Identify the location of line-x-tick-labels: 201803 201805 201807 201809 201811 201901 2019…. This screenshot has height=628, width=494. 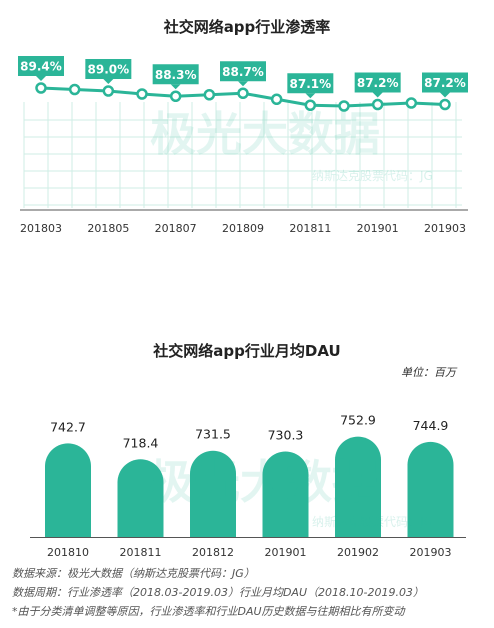
(243, 228).